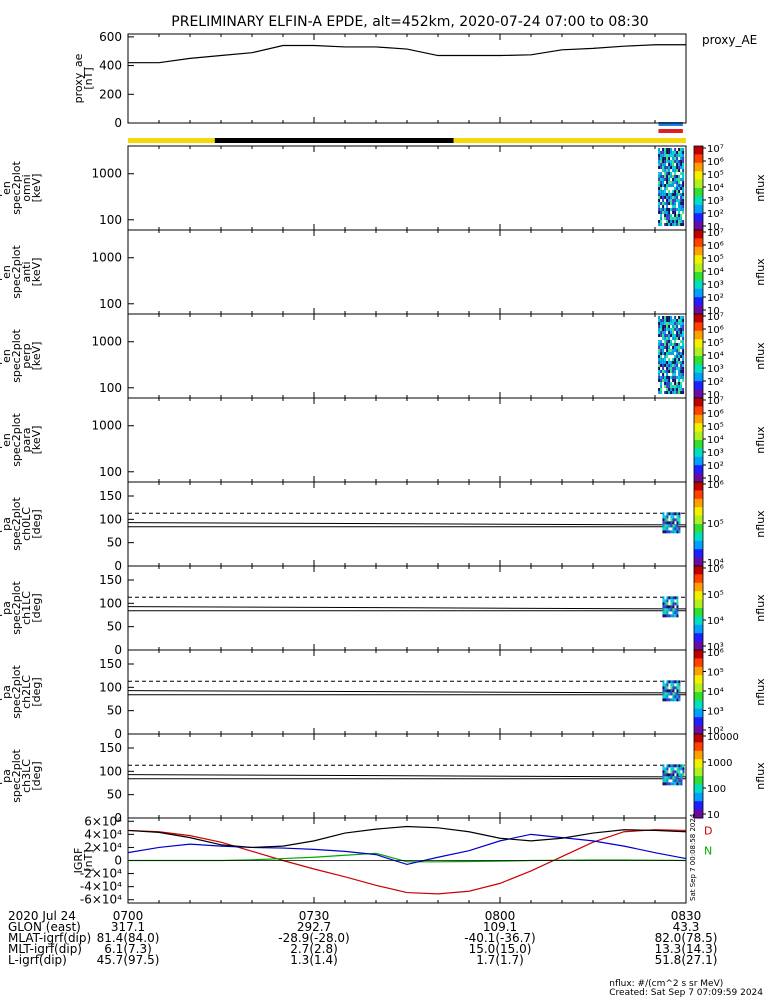 The height and width of the screenshot is (1000, 775). I want to click on series-line, so click(407, 54).